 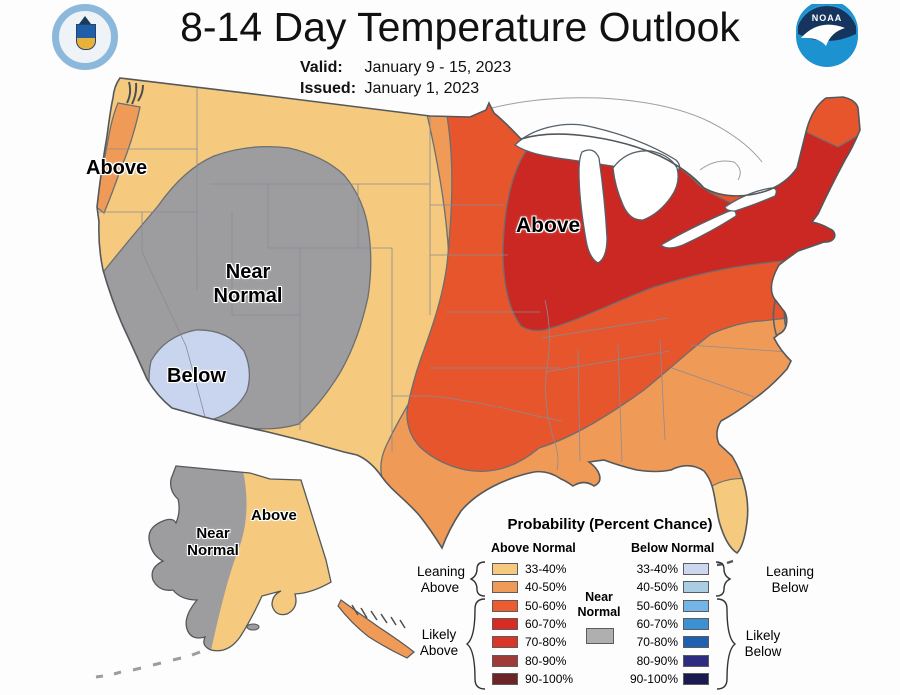 What do you see at coordinates (422, 88) in the screenshot?
I see `issued-value: January 1, 2023` at bounding box center [422, 88].